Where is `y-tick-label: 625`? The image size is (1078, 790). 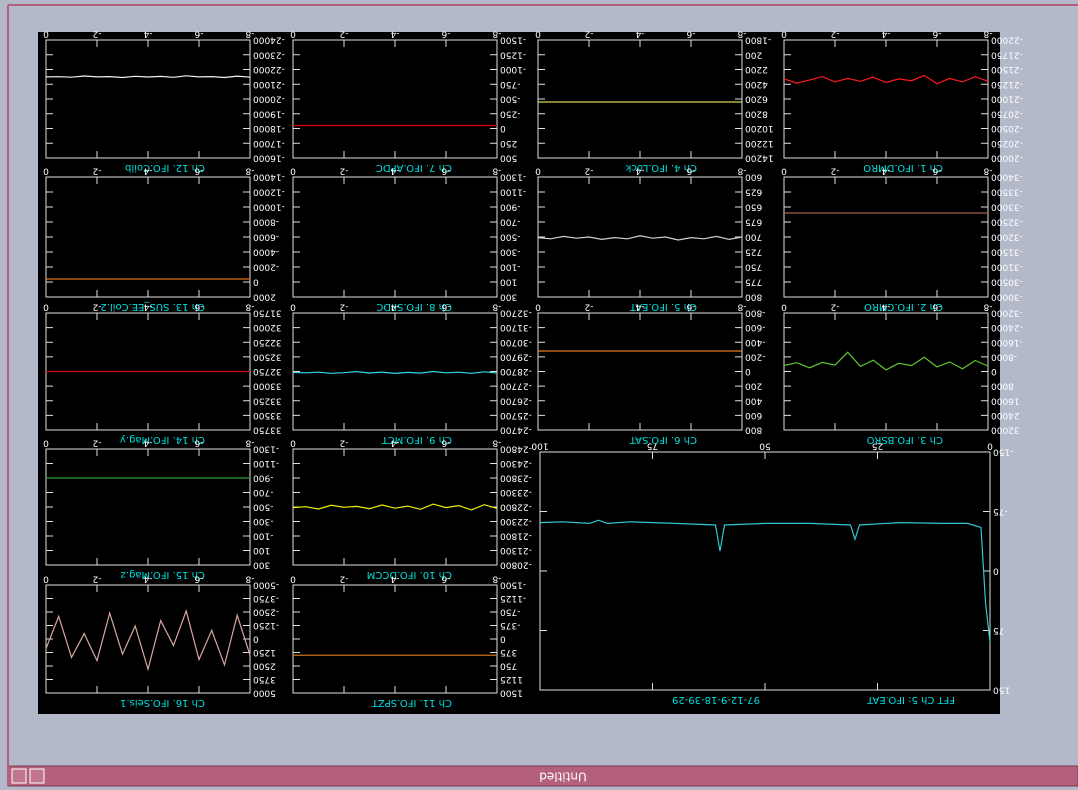
y-tick-label: 625 is located at coordinates (753, 192).